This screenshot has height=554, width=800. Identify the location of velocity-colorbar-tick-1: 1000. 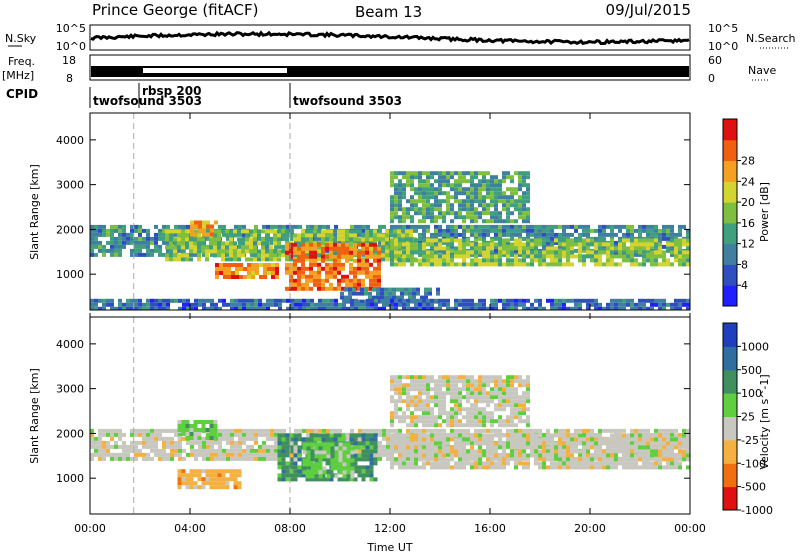
(755, 346).